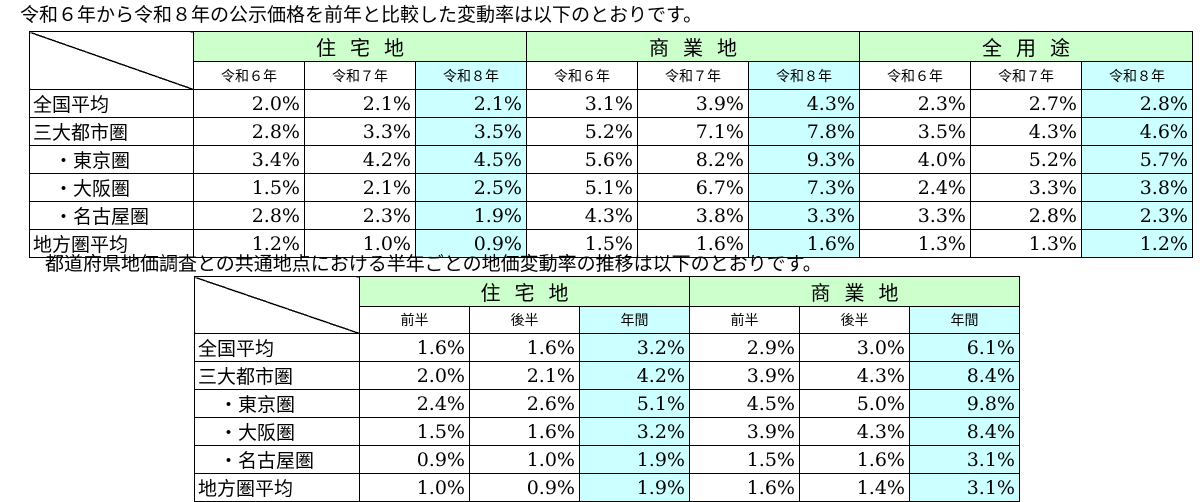 This screenshot has height=502, width=1200. I want to click on table-row: ・大阪圏 1.5% 2.1% 2.5% 5.1% 6.7% 7.3% 2.4% 3.3% 3.8%, so click(611, 187).